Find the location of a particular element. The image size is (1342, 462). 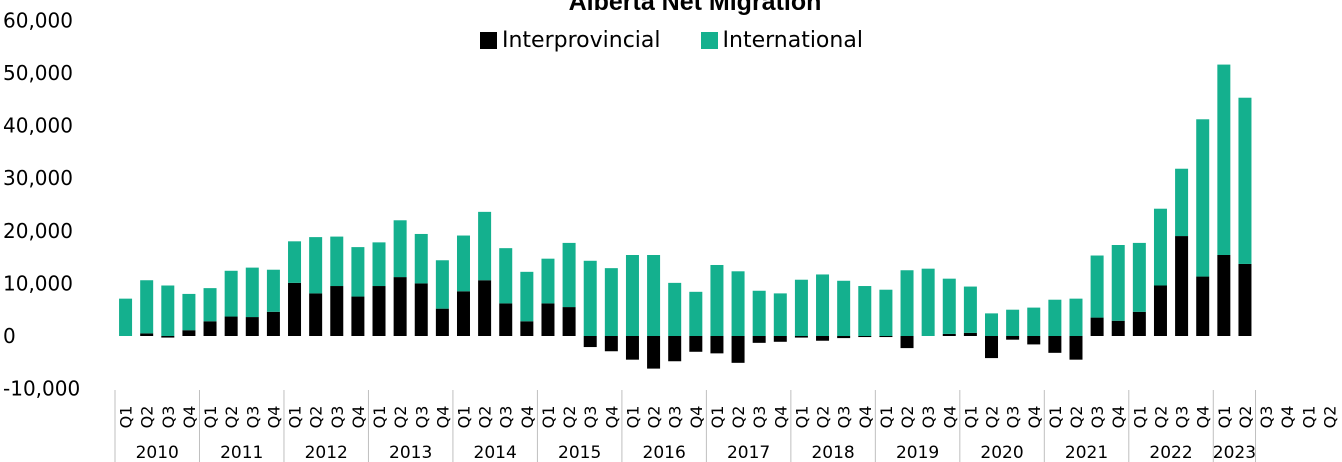

x-tick-year-label: 2010 is located at coordinates (157, 452).